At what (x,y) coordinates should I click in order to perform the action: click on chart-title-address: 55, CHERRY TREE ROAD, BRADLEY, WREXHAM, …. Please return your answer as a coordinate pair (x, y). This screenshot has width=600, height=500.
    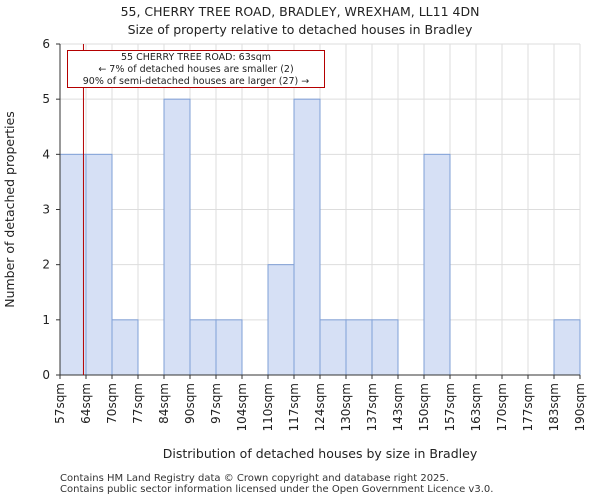
    Looking at the image, I should click on (300, 11).